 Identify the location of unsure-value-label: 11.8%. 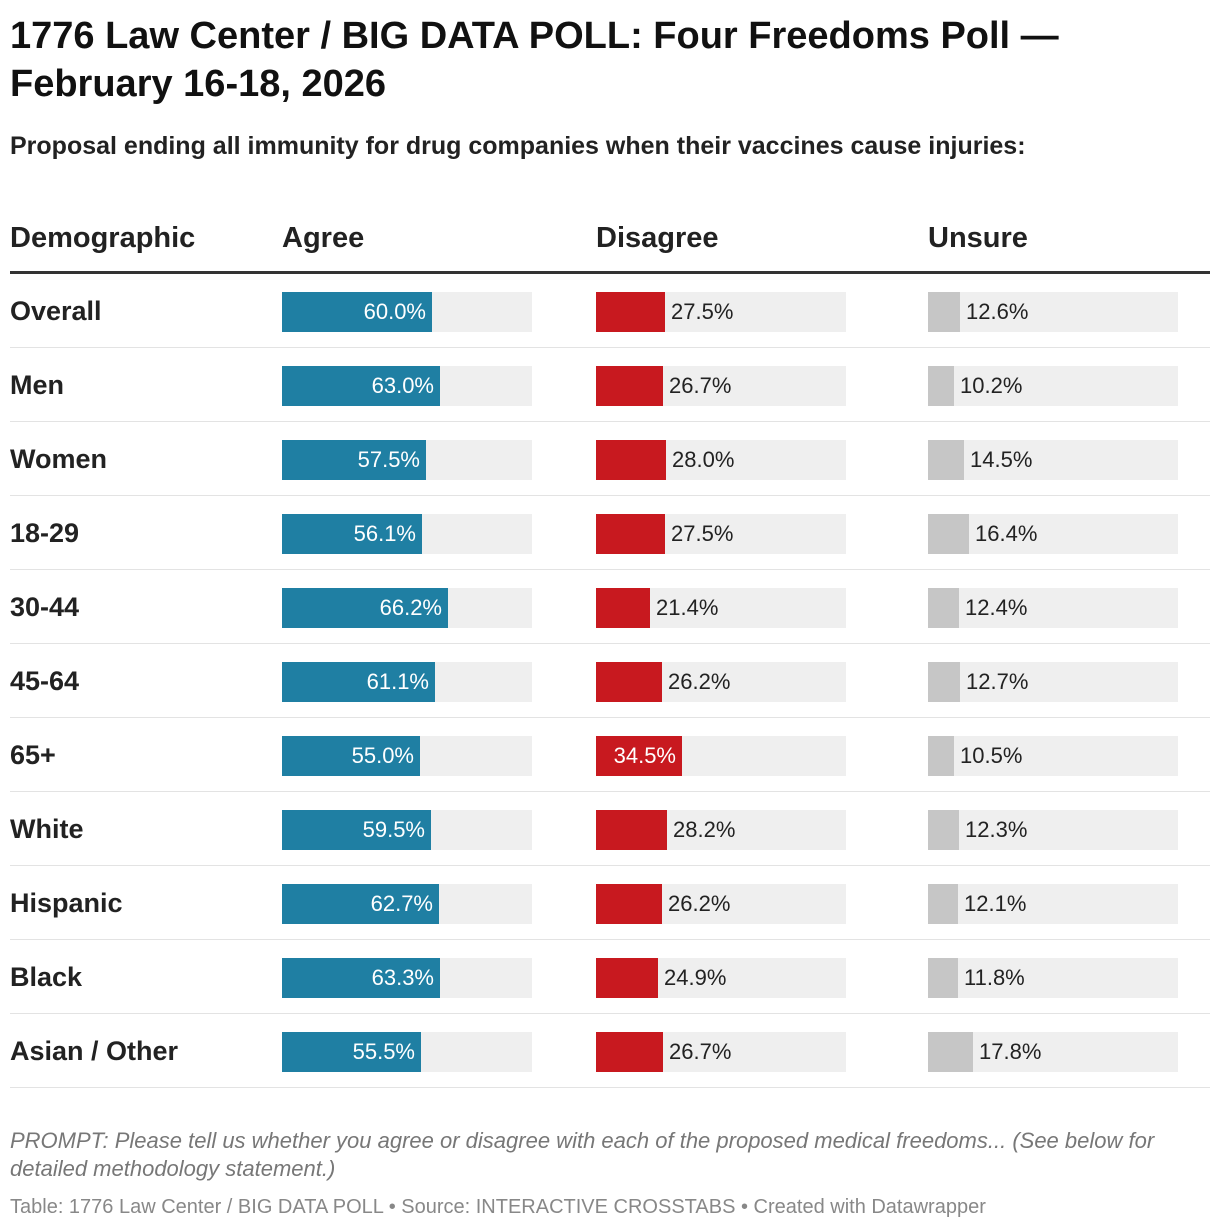
(994, 977).